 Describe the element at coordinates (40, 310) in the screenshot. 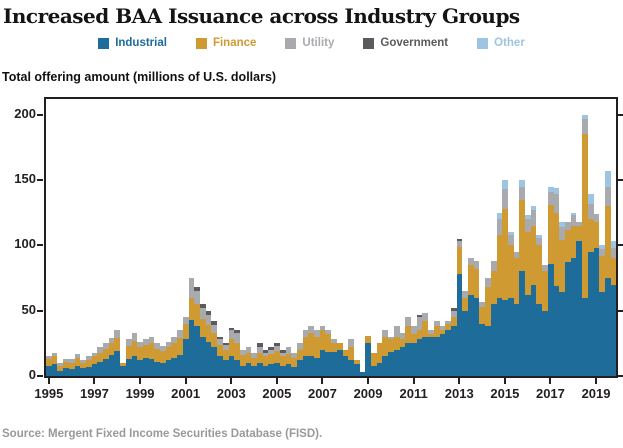

I see `y-axis-tick` at that location.